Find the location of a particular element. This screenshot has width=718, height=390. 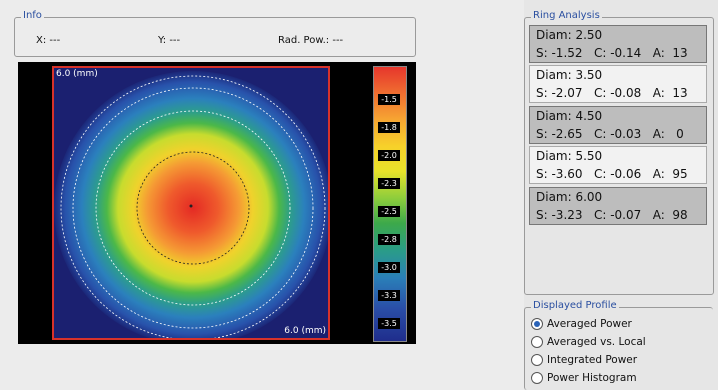

colorbar-tick: -1.5 is located at coordinates (389, 99).